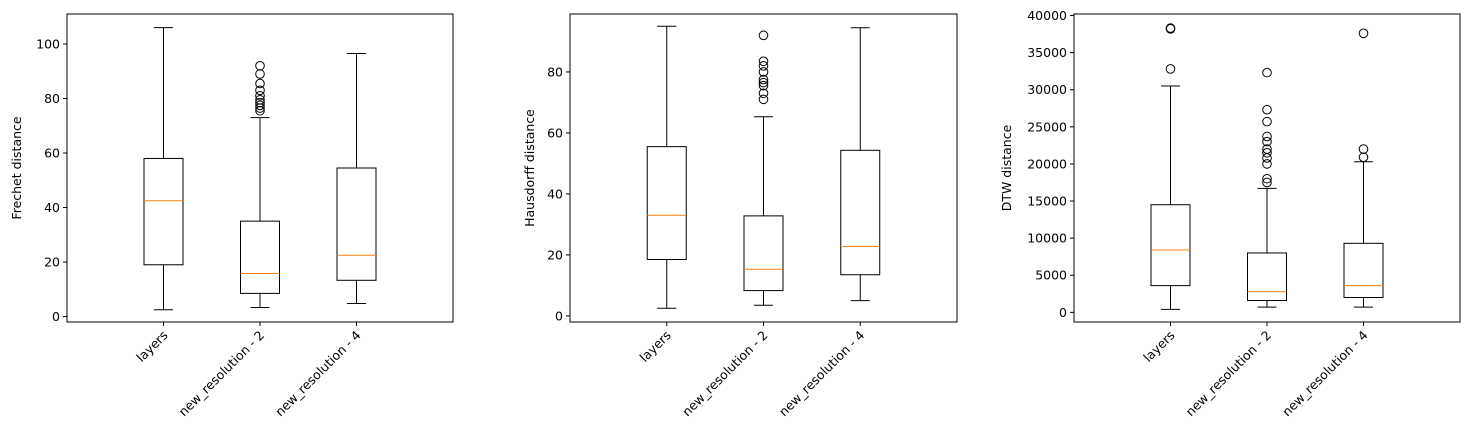 Image resolution: width=1470 pixels, height=441 pixels. Describe the element at coordinates (1047, 163) in the screenshot. I see `y-tick-label: 20000` at that location.